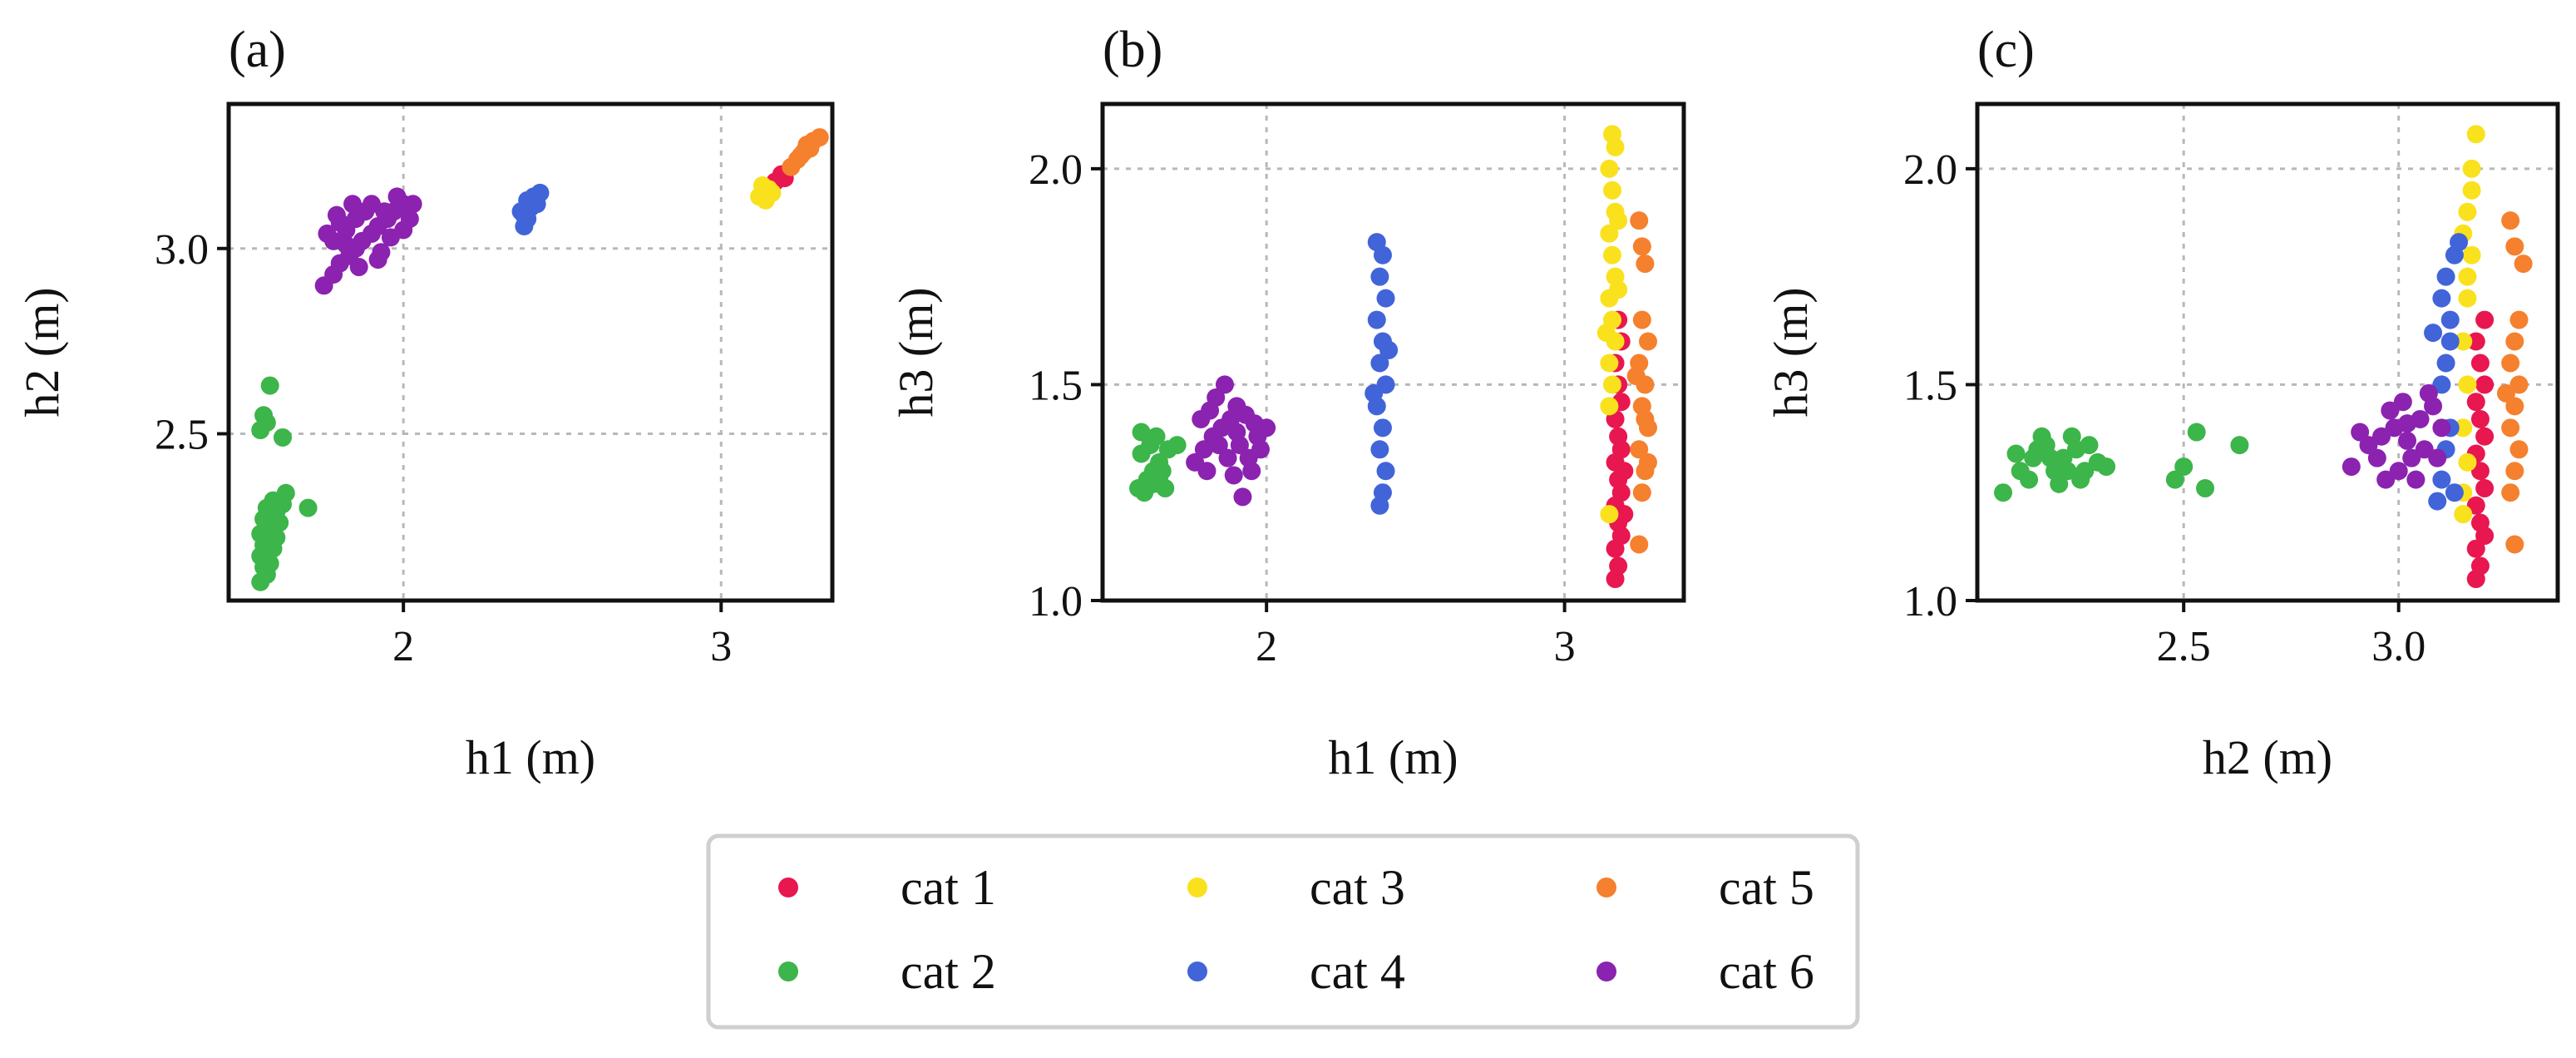  What do you see at coordinates (2006, 50) in the screenshot?
I see `panel-label: (c)` at bounding box center [2006, 50].